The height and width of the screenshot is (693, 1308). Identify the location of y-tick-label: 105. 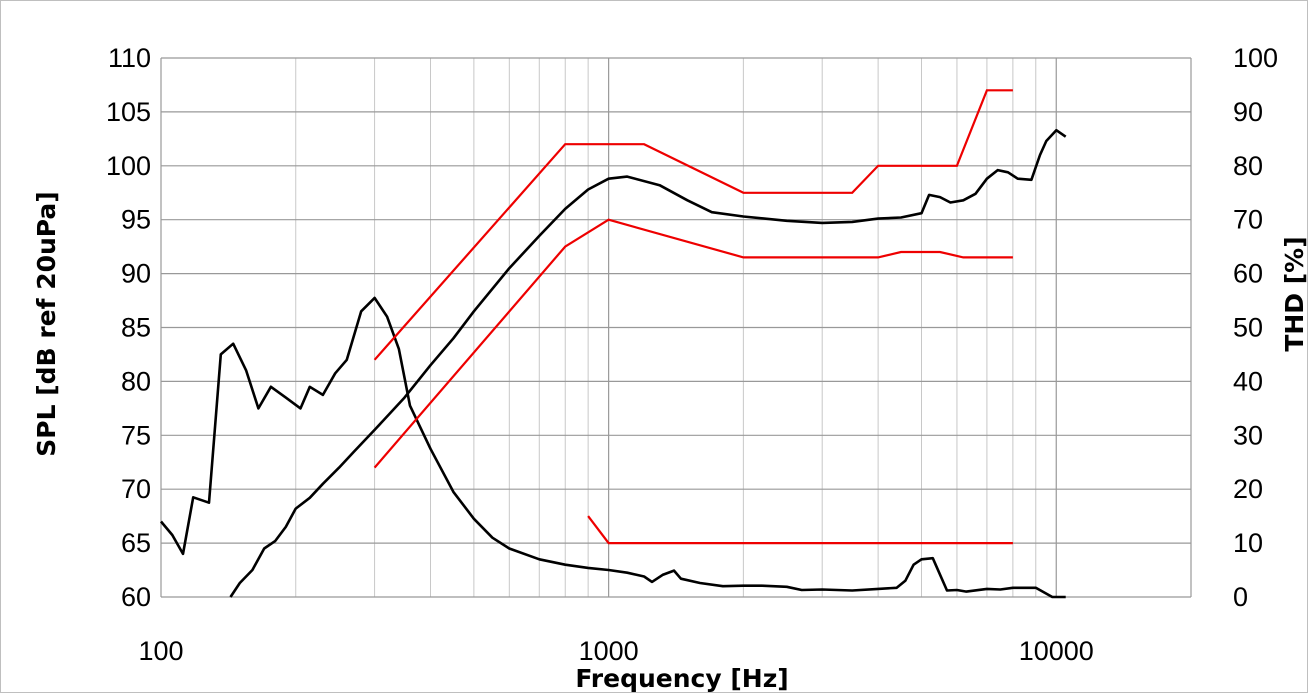
(128, 112).